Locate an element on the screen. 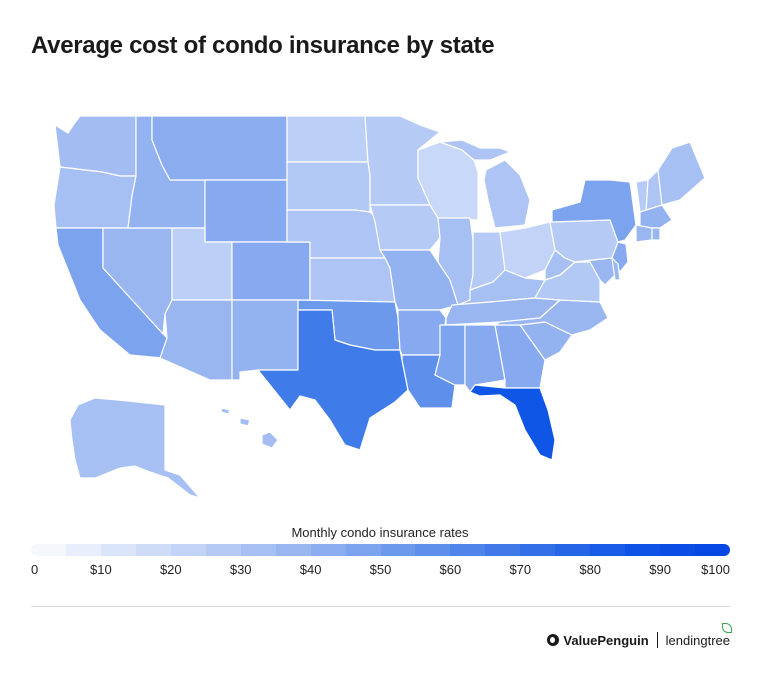  legend-color-scale is located at coordinates (380, 550).